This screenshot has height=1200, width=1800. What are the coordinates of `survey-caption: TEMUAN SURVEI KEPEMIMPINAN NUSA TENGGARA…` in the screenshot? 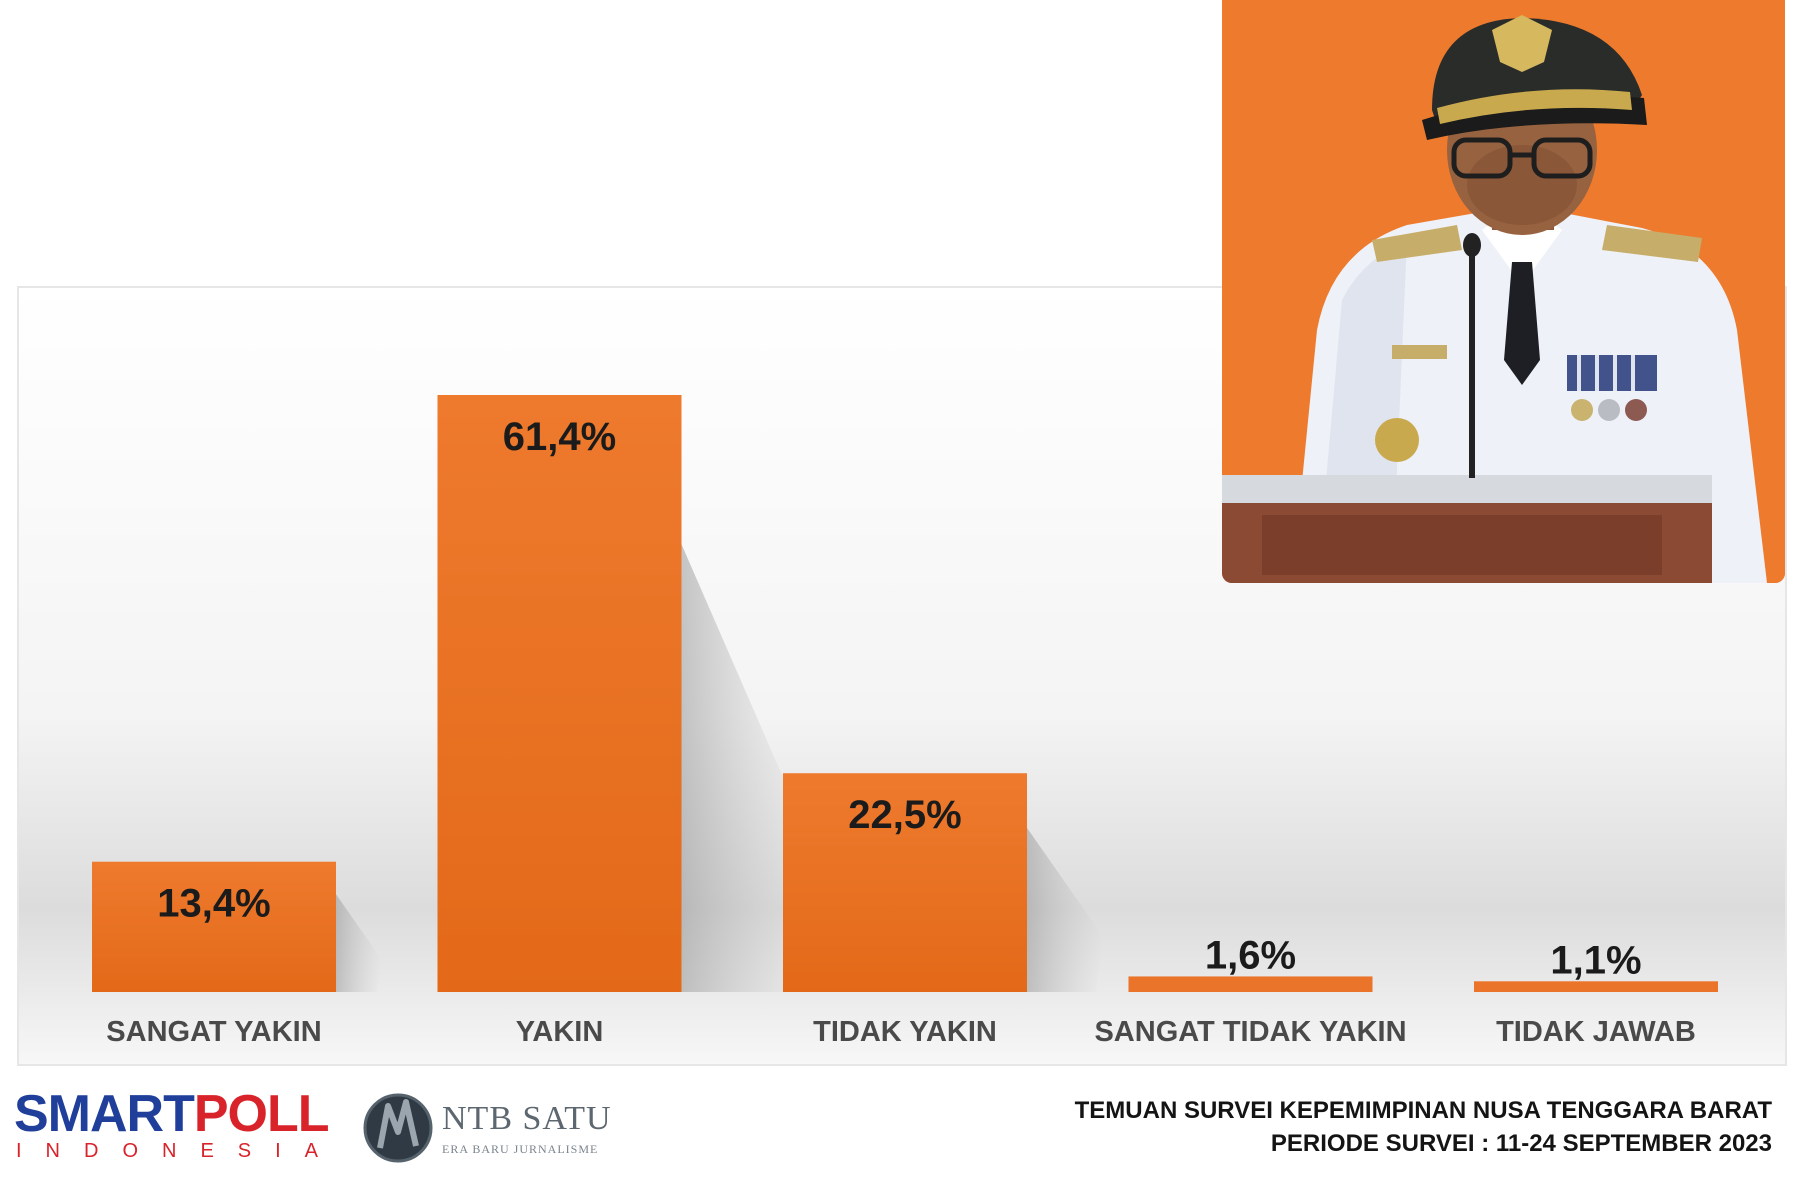 It's located at (1423, 1127).